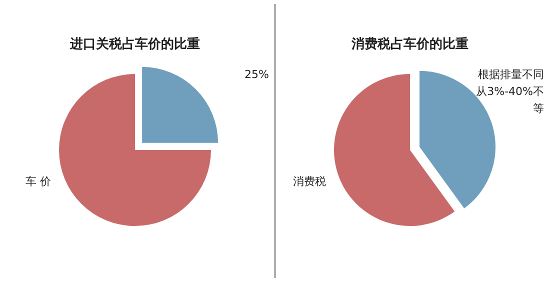 Image resolution: width=550 pixels, height=282 pixels. I want to click on chart-title: 消费税占车价的比重, so click(409, 44).